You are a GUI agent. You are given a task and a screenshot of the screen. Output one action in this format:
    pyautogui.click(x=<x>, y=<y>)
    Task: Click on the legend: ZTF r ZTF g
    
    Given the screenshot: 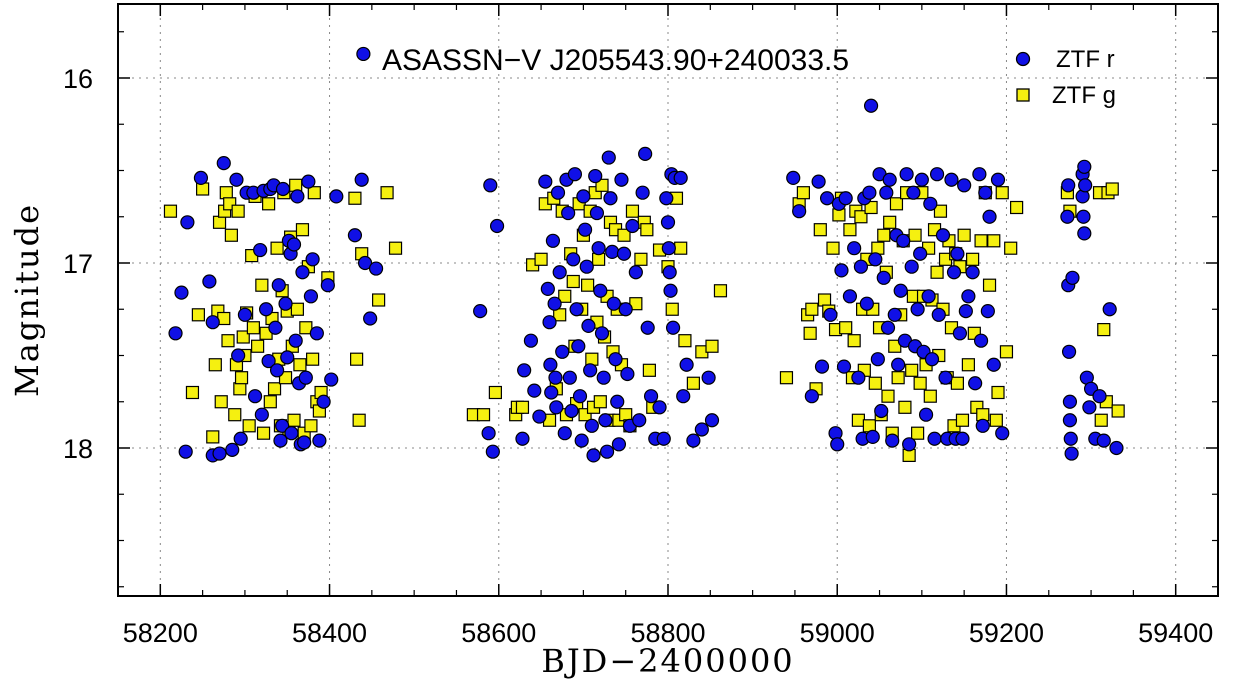 What is the action you would take?
    pyautogui.click(x=1065, y=77)
    